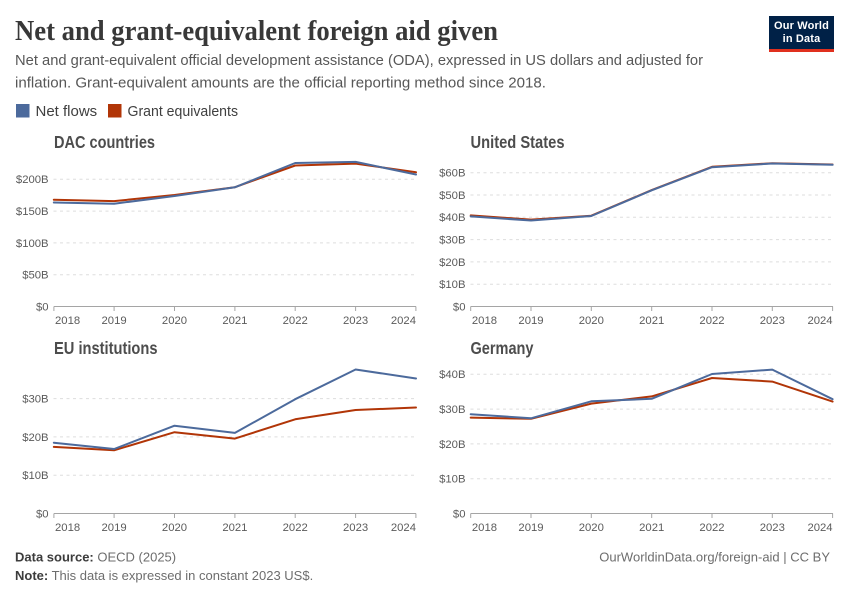 The width and height of the screenshot is (850, 600). What do you see at coordinates (714, 557) in the screenshot?
I see `svg-text:OurWorldinData.org/foreign-aid: OurWorldinData.org/foreign-aid | CC BY` at bounding box center [714, 557].